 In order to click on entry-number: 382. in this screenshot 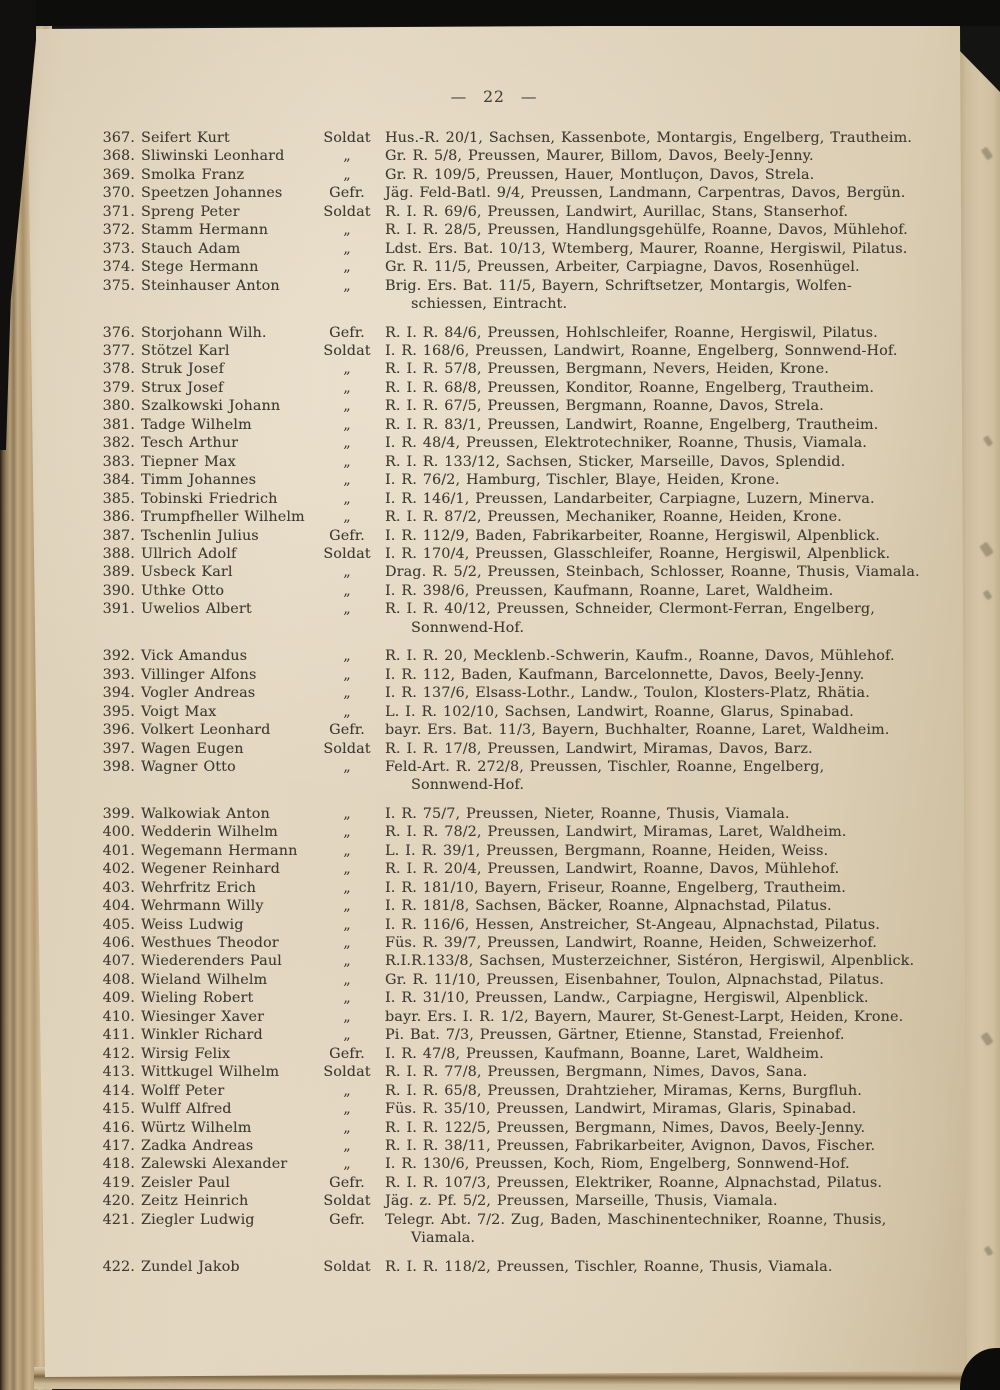, I will do `click(118, 443)`.